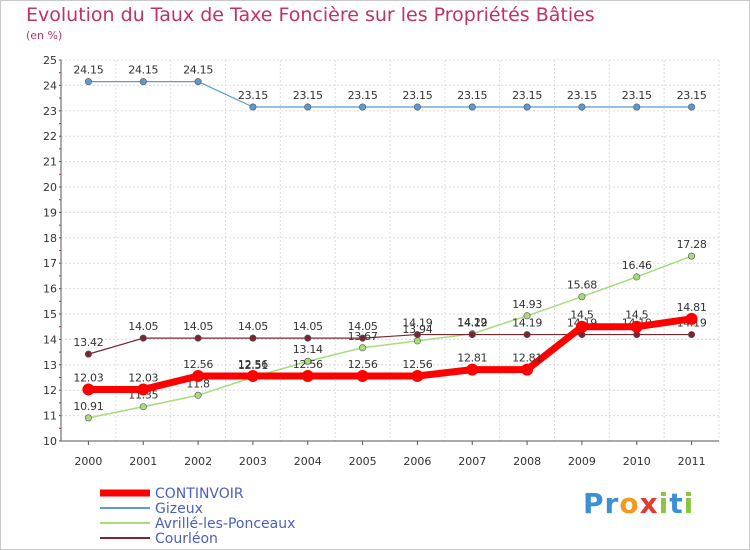 The width and height of the screenshot is (750, 550). I want to click on legend-label: Gizeux, so click(179, 509).